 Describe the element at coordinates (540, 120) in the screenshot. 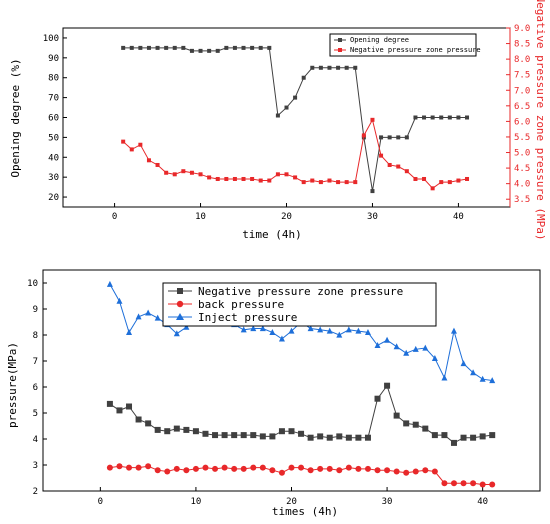

I see `chart1-right-axis-title: Negative pressure zone pressure (MPa)` at that location.